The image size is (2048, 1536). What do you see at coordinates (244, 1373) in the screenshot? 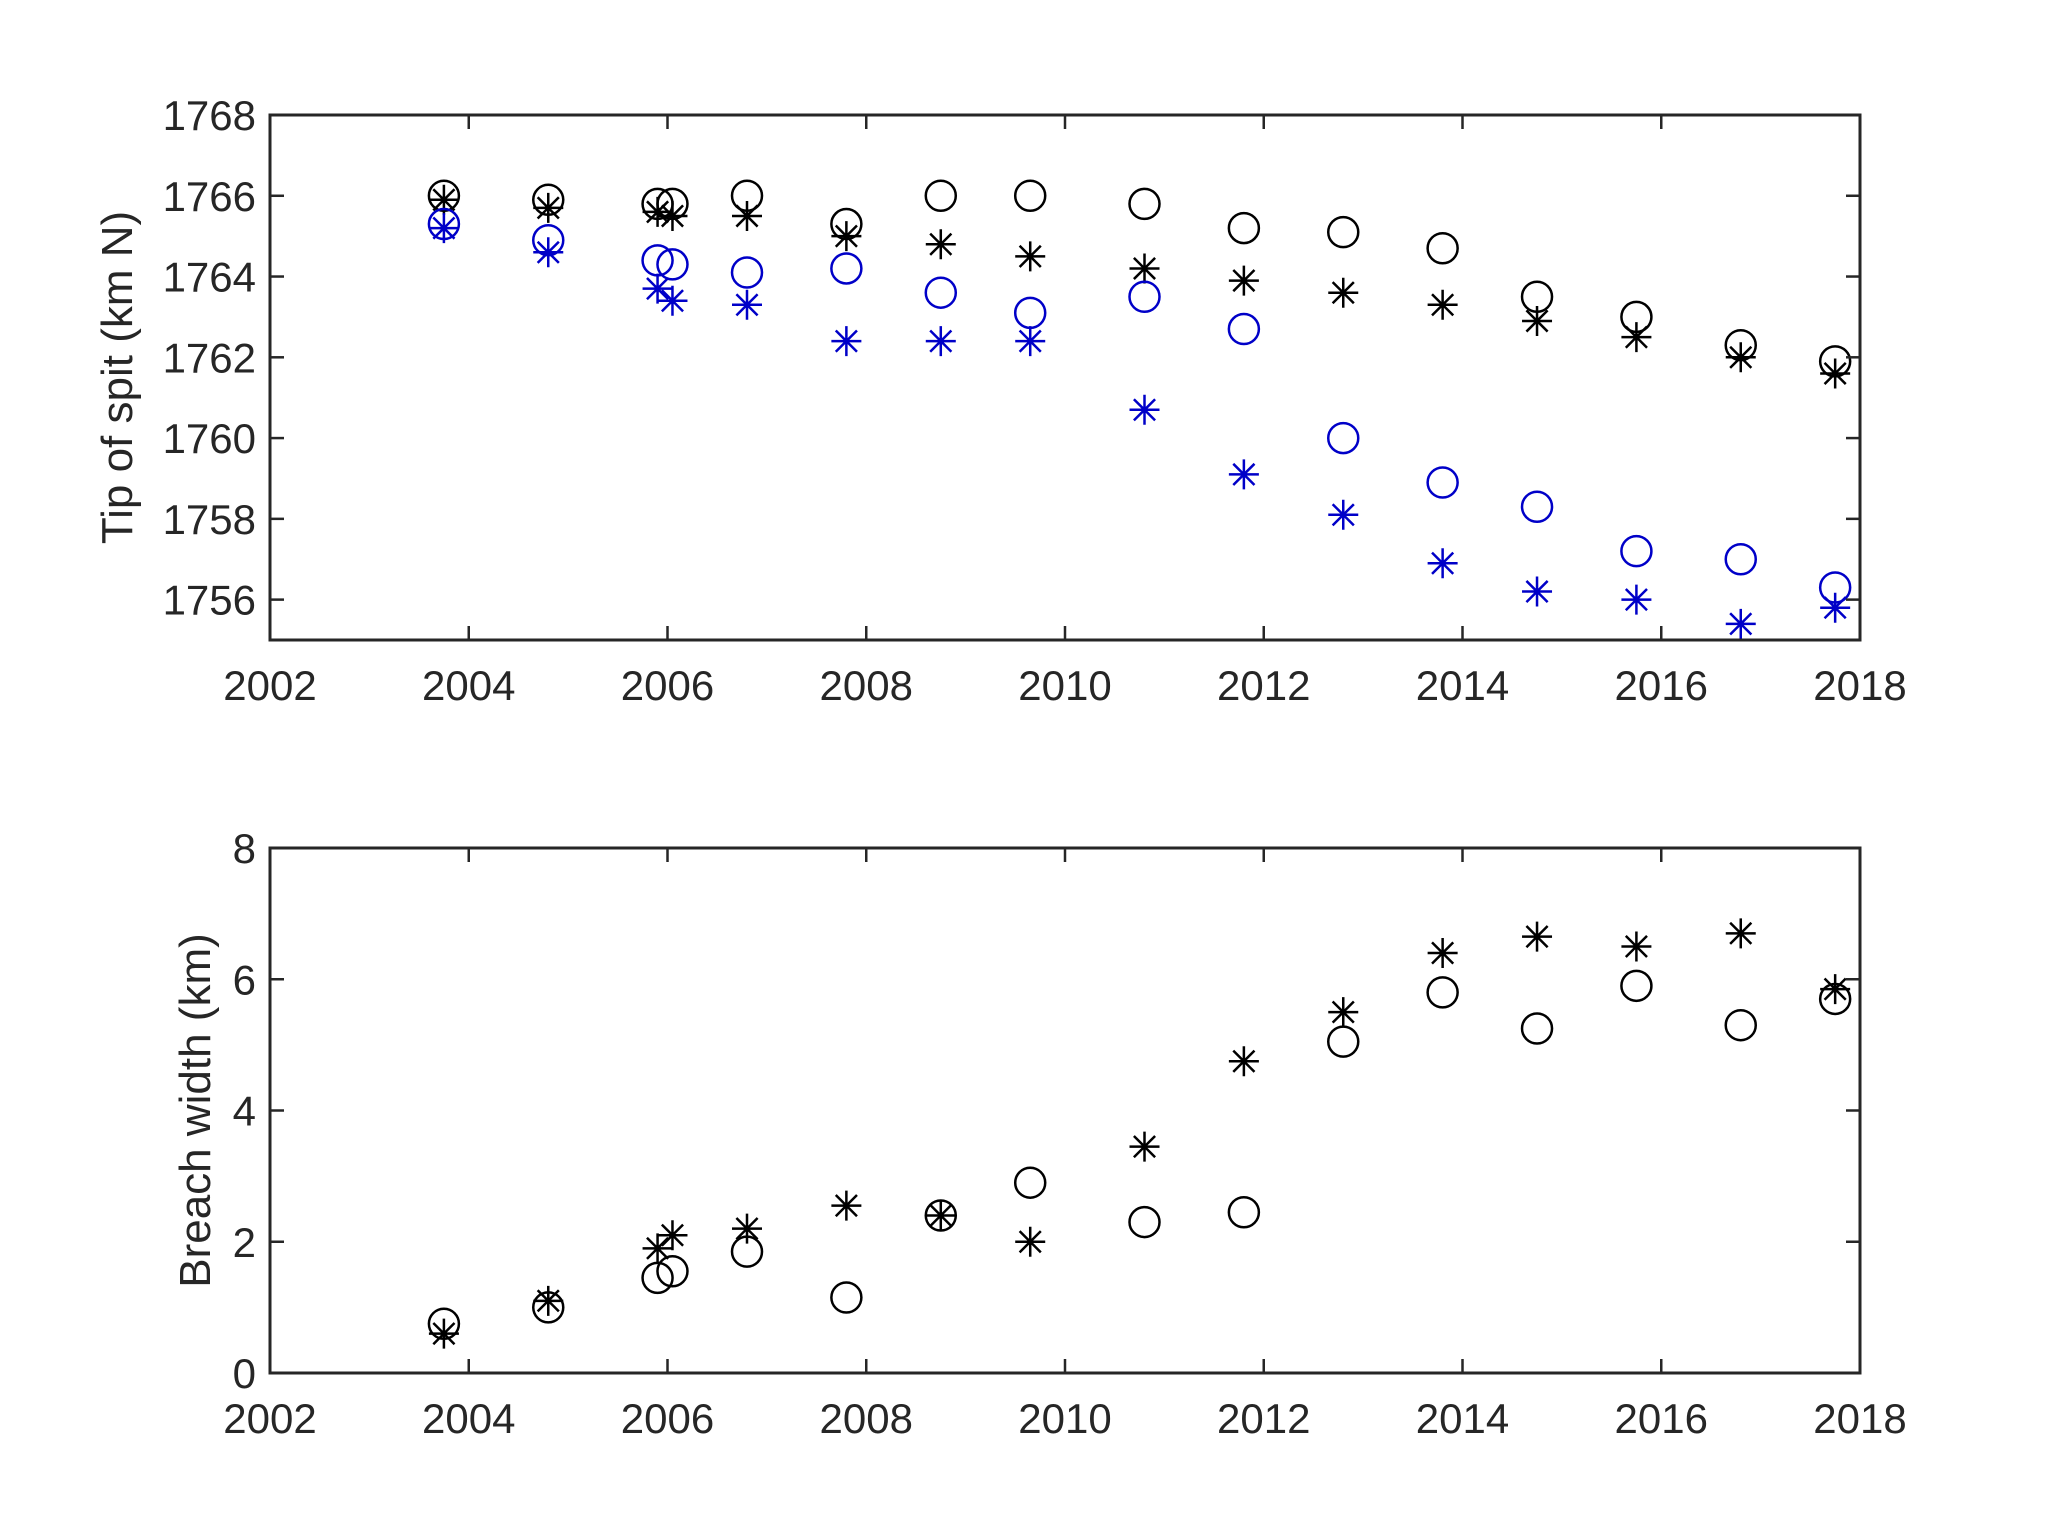
I see `y-tick-label: 0` at bounding box center [244, 1373].